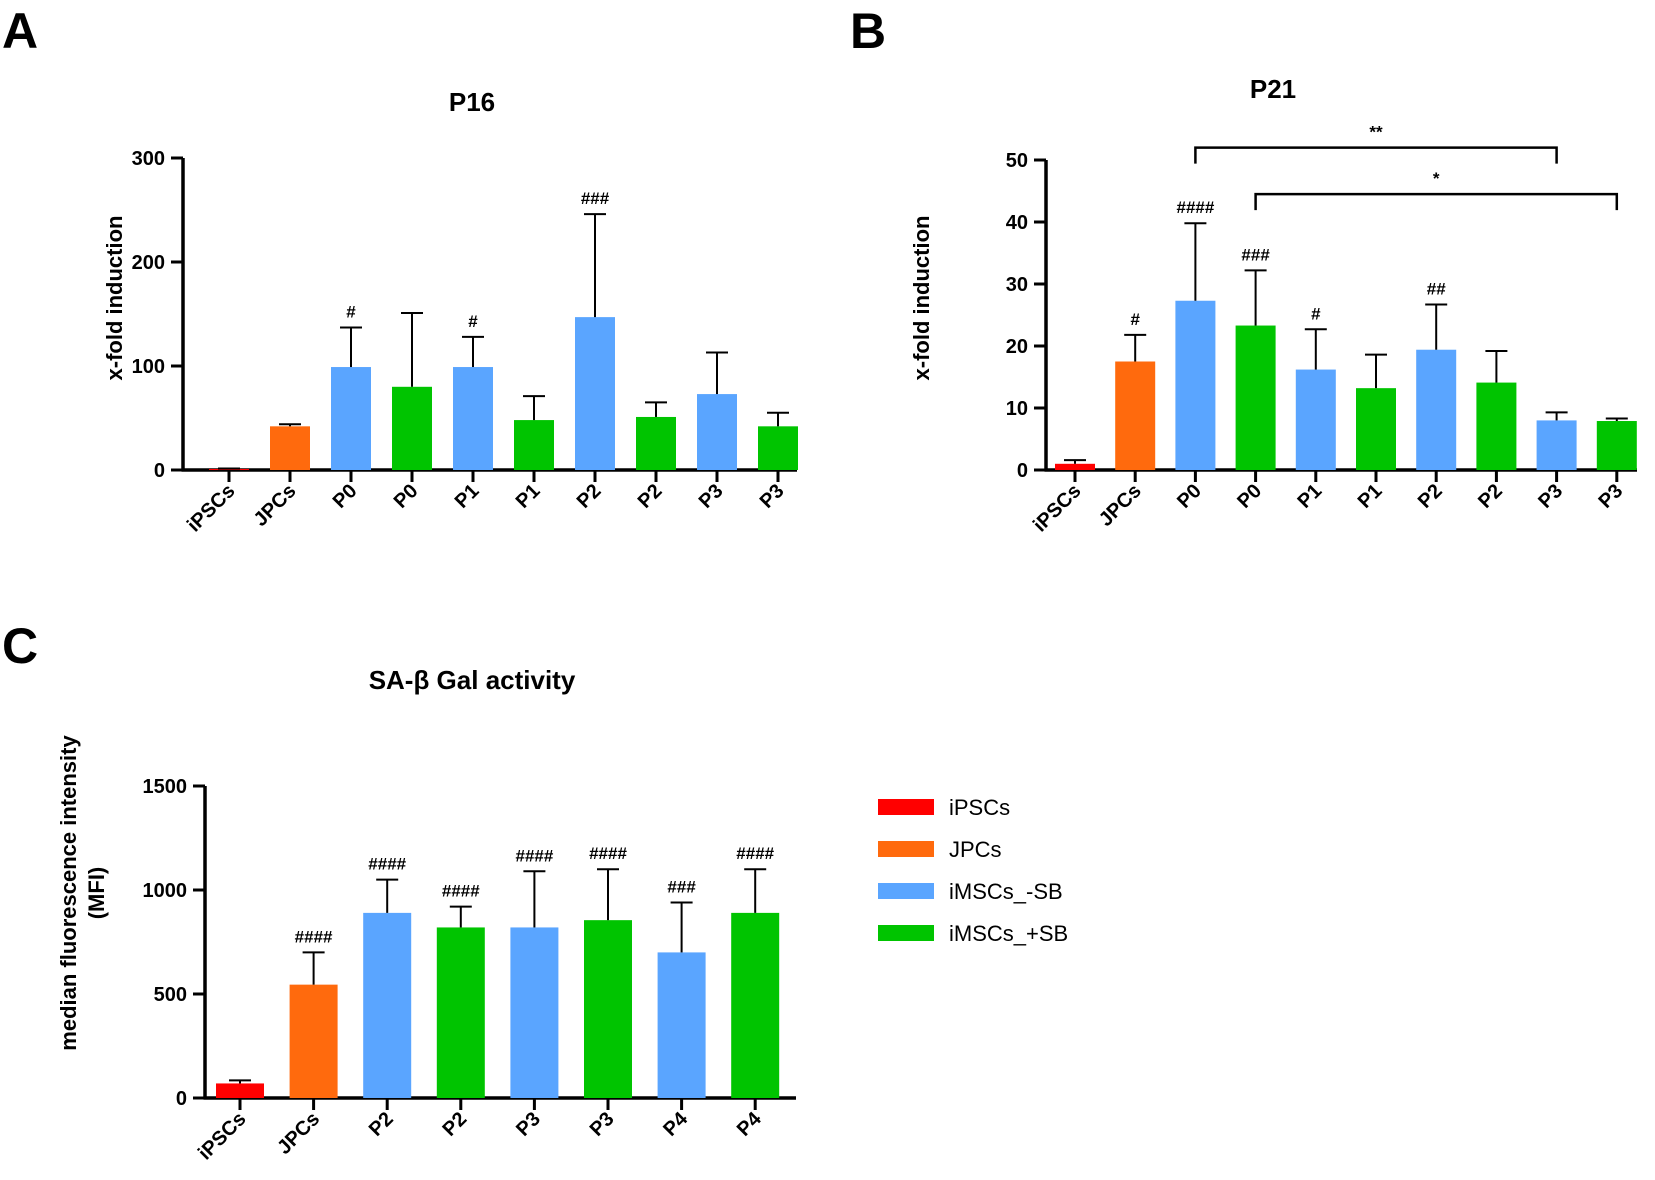  Describe the element at coordinates (868, 31) in the screenshot. I see `panel-letter-b: B` at that location.